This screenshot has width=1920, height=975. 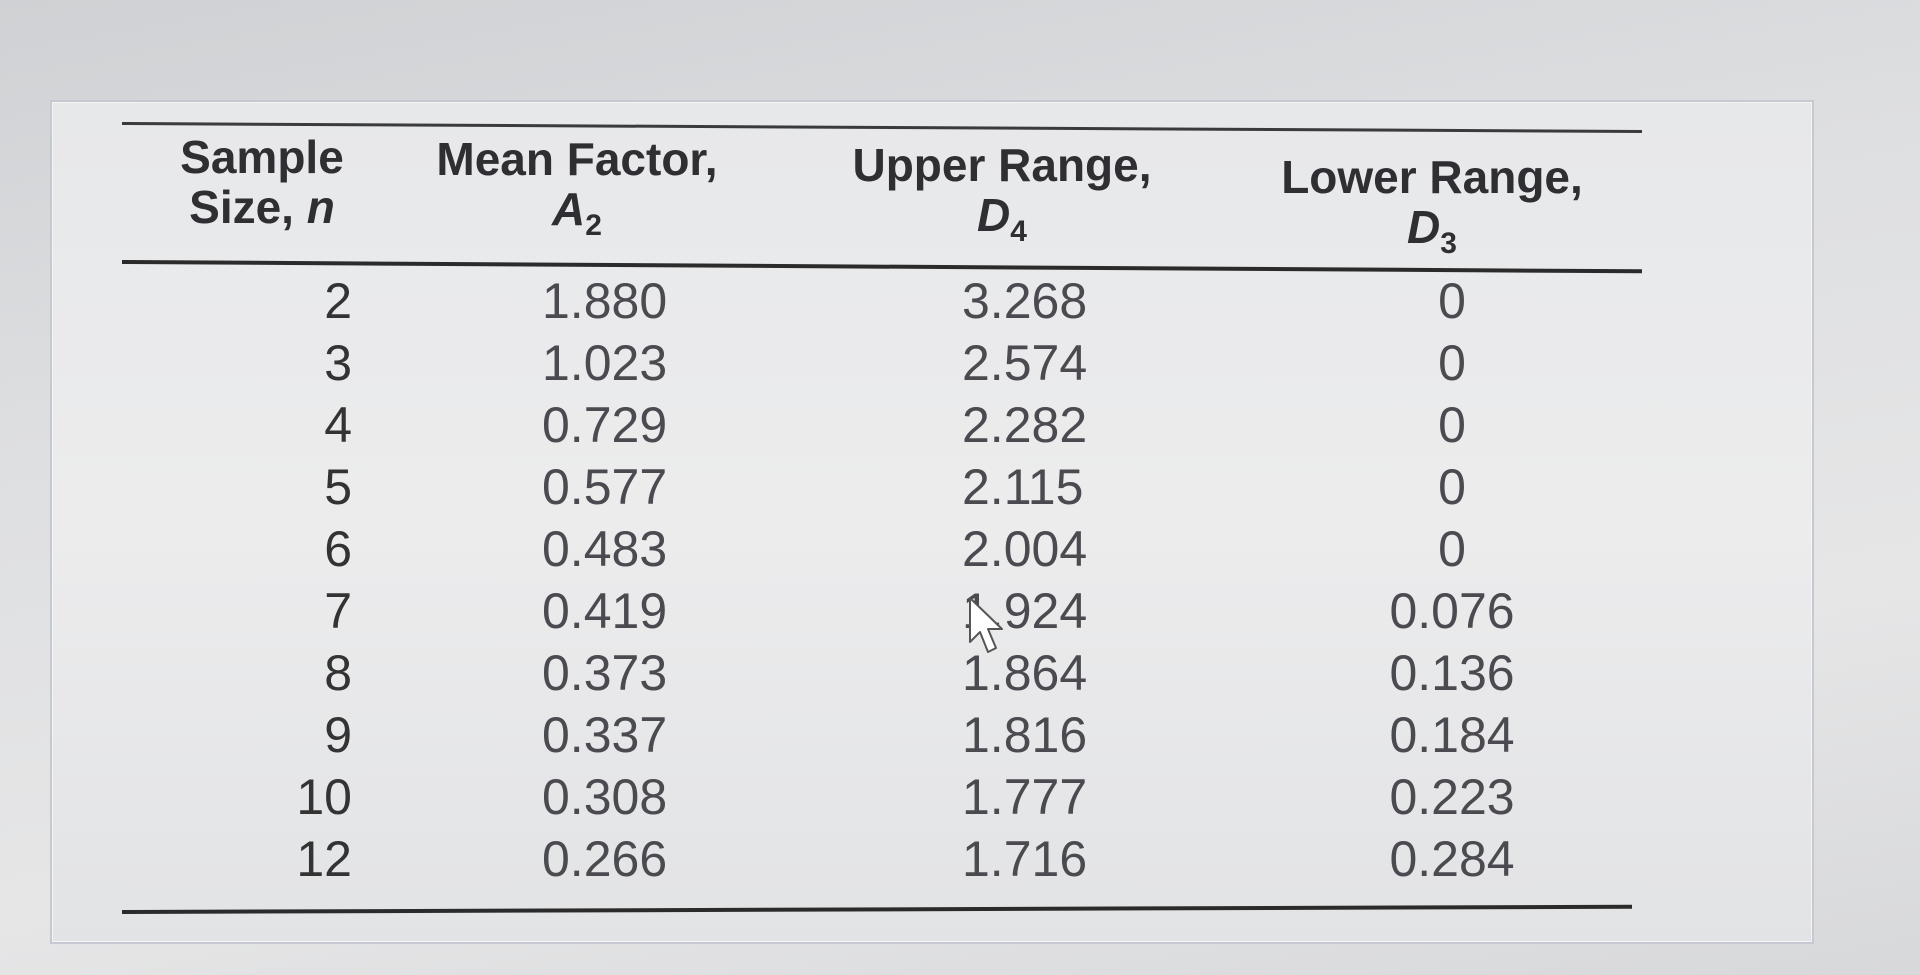 What do you see at coordinates (1452, 797) in the screenshot?
I see `cell-lower-range: 0.223` at bounding box center [1452, 797].